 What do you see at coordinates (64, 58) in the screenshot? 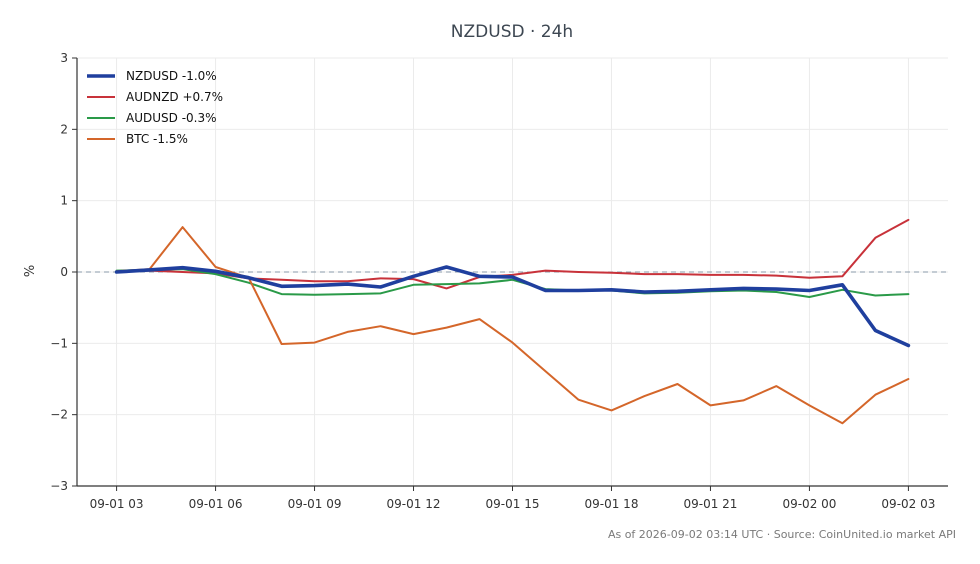
I see `y-tick-label: 3` at bounding box center [64, 58].